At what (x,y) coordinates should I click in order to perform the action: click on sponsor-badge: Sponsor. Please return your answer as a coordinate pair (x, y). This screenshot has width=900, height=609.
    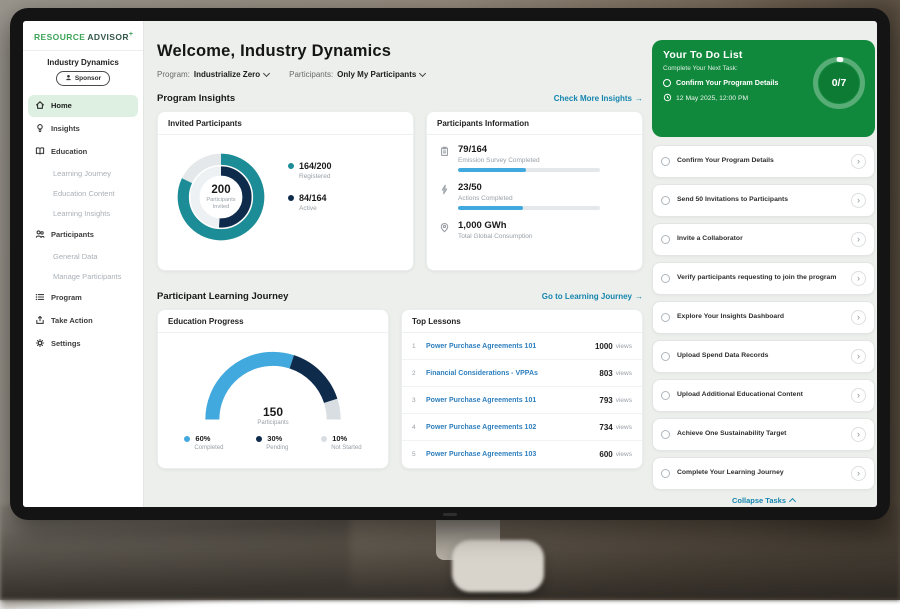
    Looking at the image, I should click on (83, 78).